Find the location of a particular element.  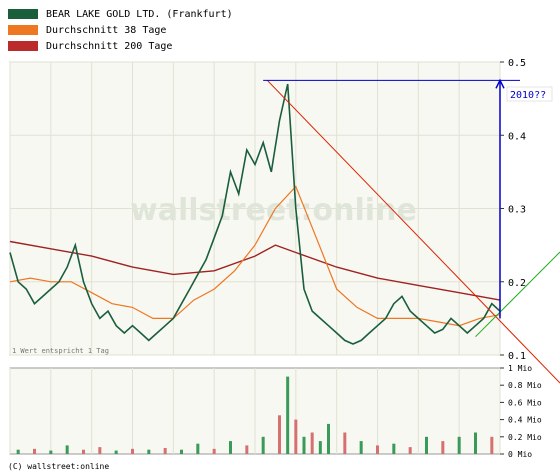

y-tick-label: 0.5 is located at coordinates (517, 63).